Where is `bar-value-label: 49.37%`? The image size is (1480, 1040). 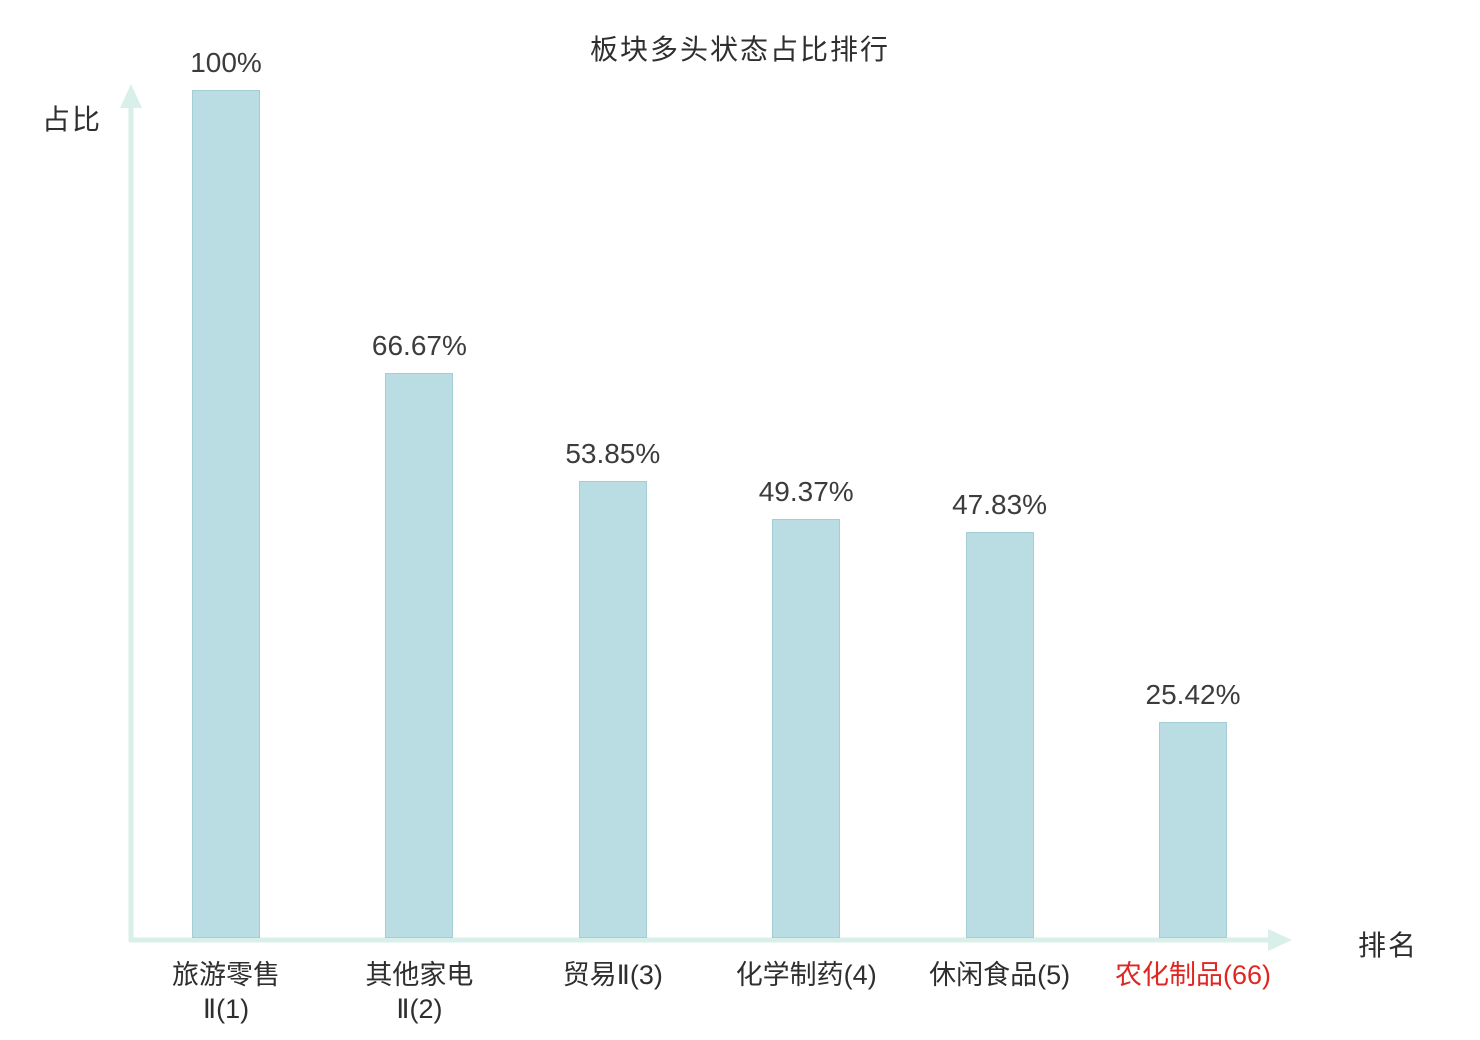 bar-value-label: 49.37% is located at coordinates (806, 492).